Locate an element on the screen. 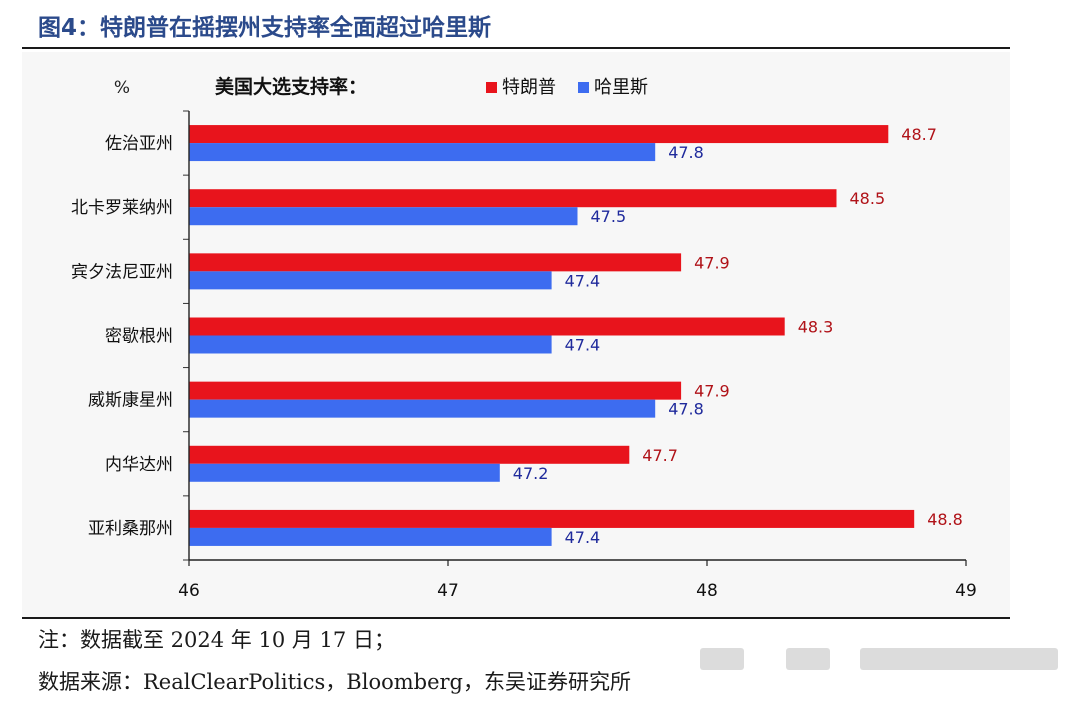 This screenshot has height=704, width=1080. data-label-harris: 47.2 is located at coordinates (531, 473).